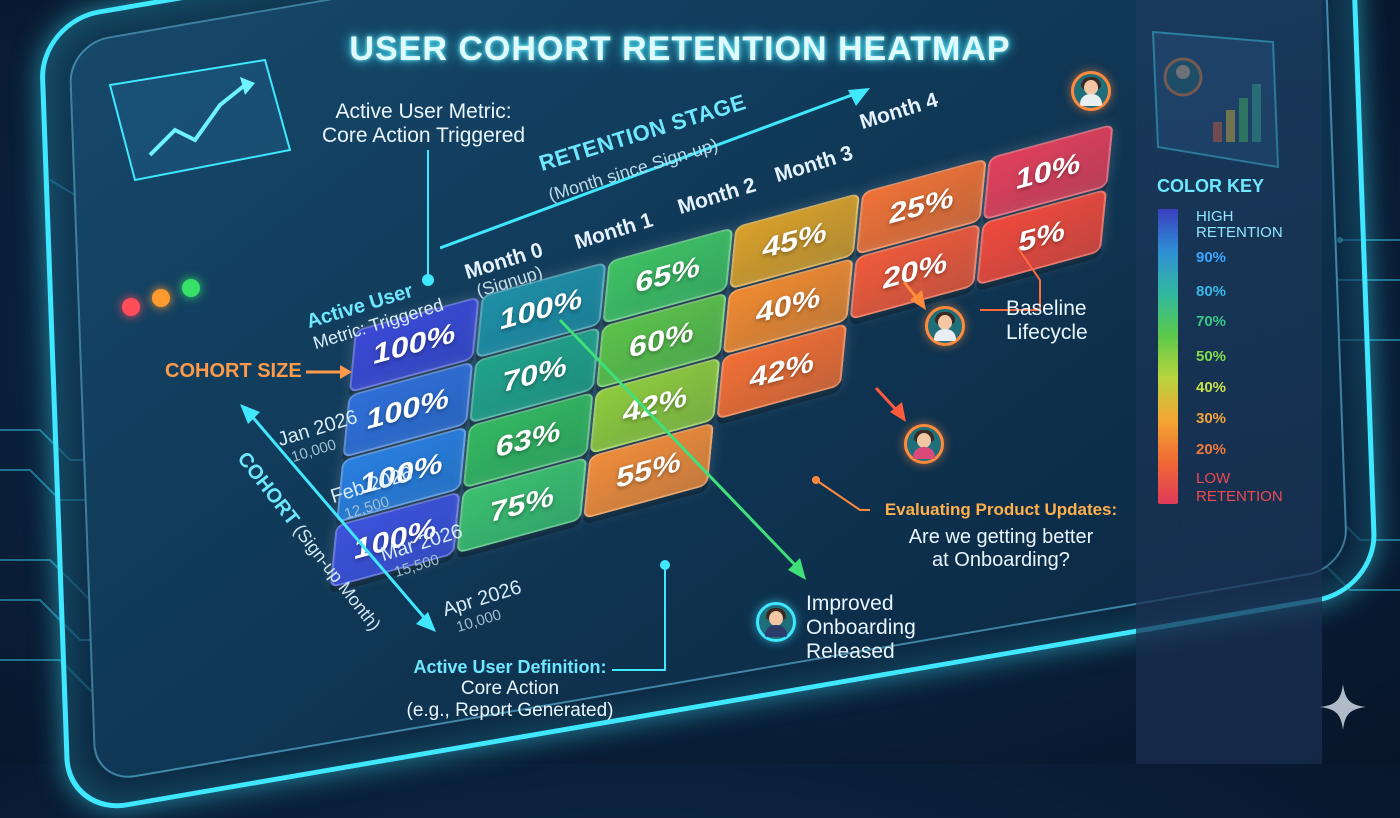 This screenshot has width=1400, height=818. What do you see at coordinates (1211, 418) in the screenshot?
I see `color-key-label: 30%` at bounding box center [1211, 418].